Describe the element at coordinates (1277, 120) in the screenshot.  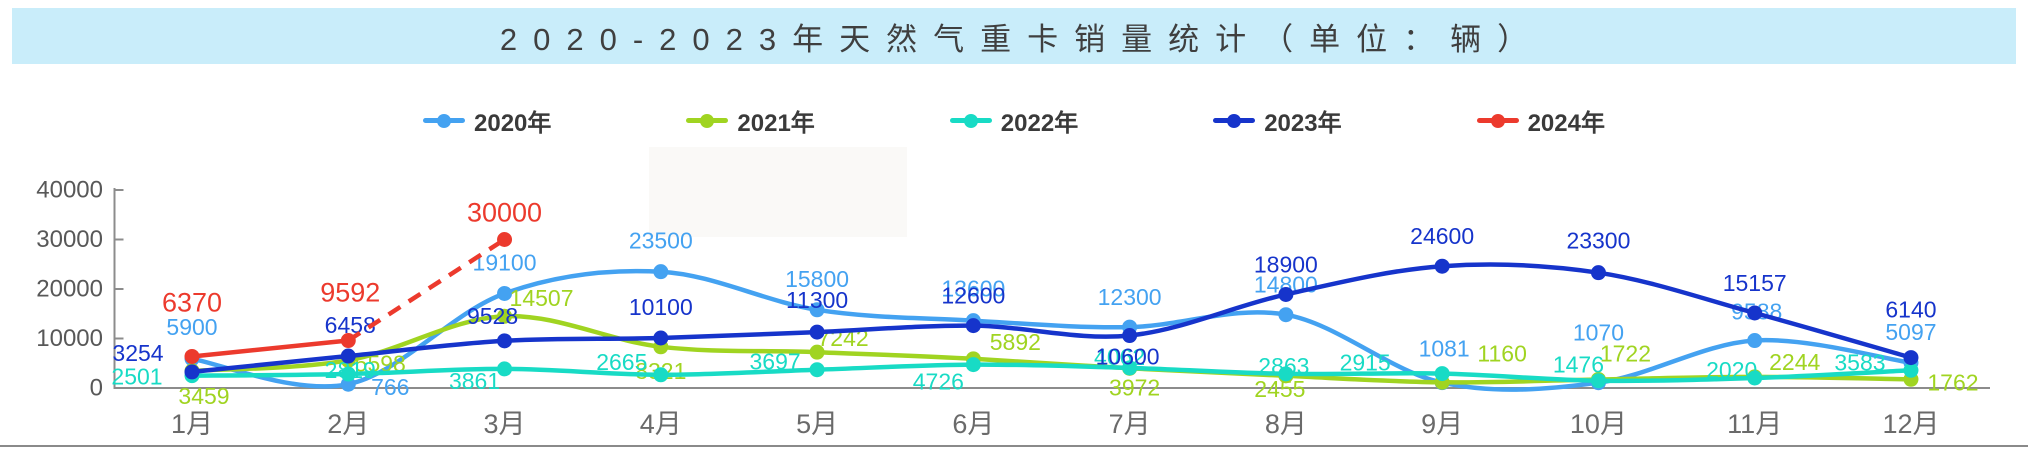
I see `legend-item-2023: 2023年` at that location.